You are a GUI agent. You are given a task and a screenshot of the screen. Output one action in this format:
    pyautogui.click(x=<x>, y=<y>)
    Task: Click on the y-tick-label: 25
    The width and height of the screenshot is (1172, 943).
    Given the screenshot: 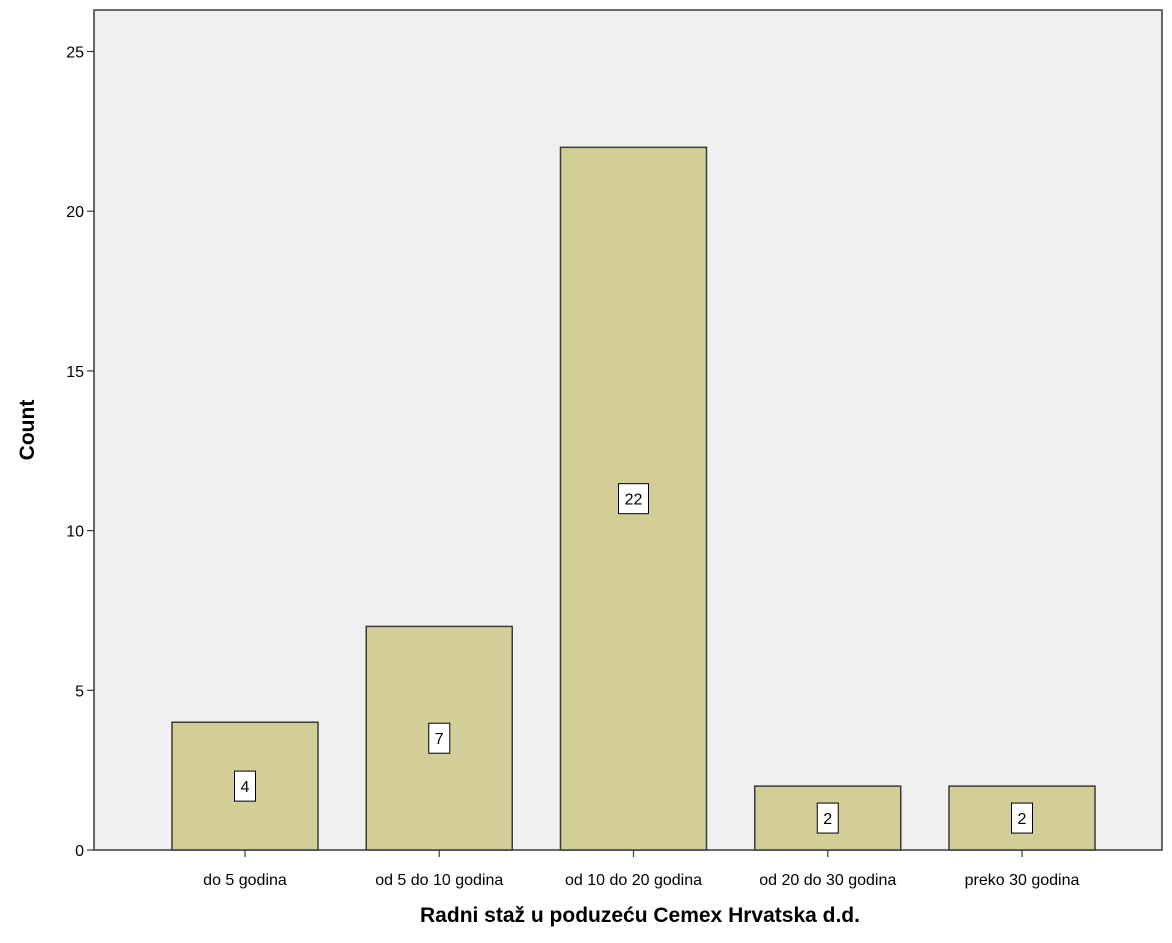 What is the action you would take?
    pyautogui.click(x=75, y=53)
    